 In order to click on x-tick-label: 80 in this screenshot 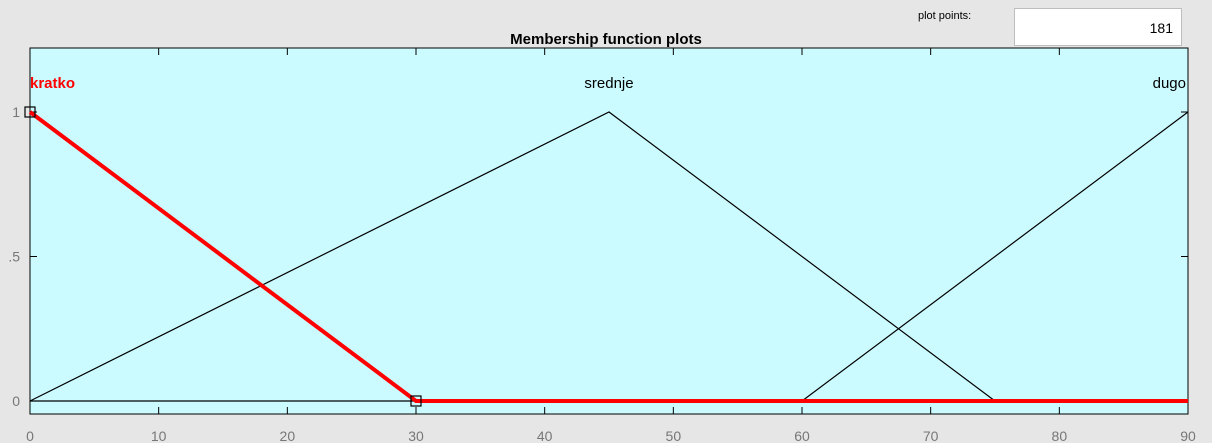, I will do `click(1060, 435)`.